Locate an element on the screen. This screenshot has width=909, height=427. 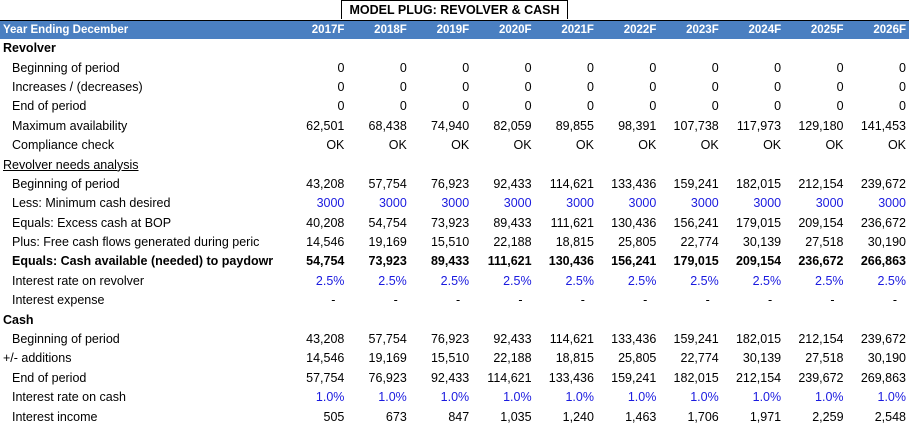
cell-value: 30,139 is located at coordinates (762, 242).